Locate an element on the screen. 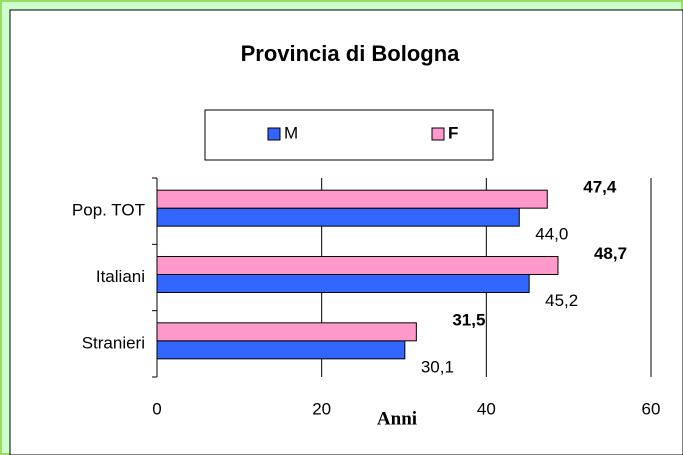 Image resolution: width=683 pixels, height=455 pixels. value-label: 30,1 is located at coordinates (437, 366).